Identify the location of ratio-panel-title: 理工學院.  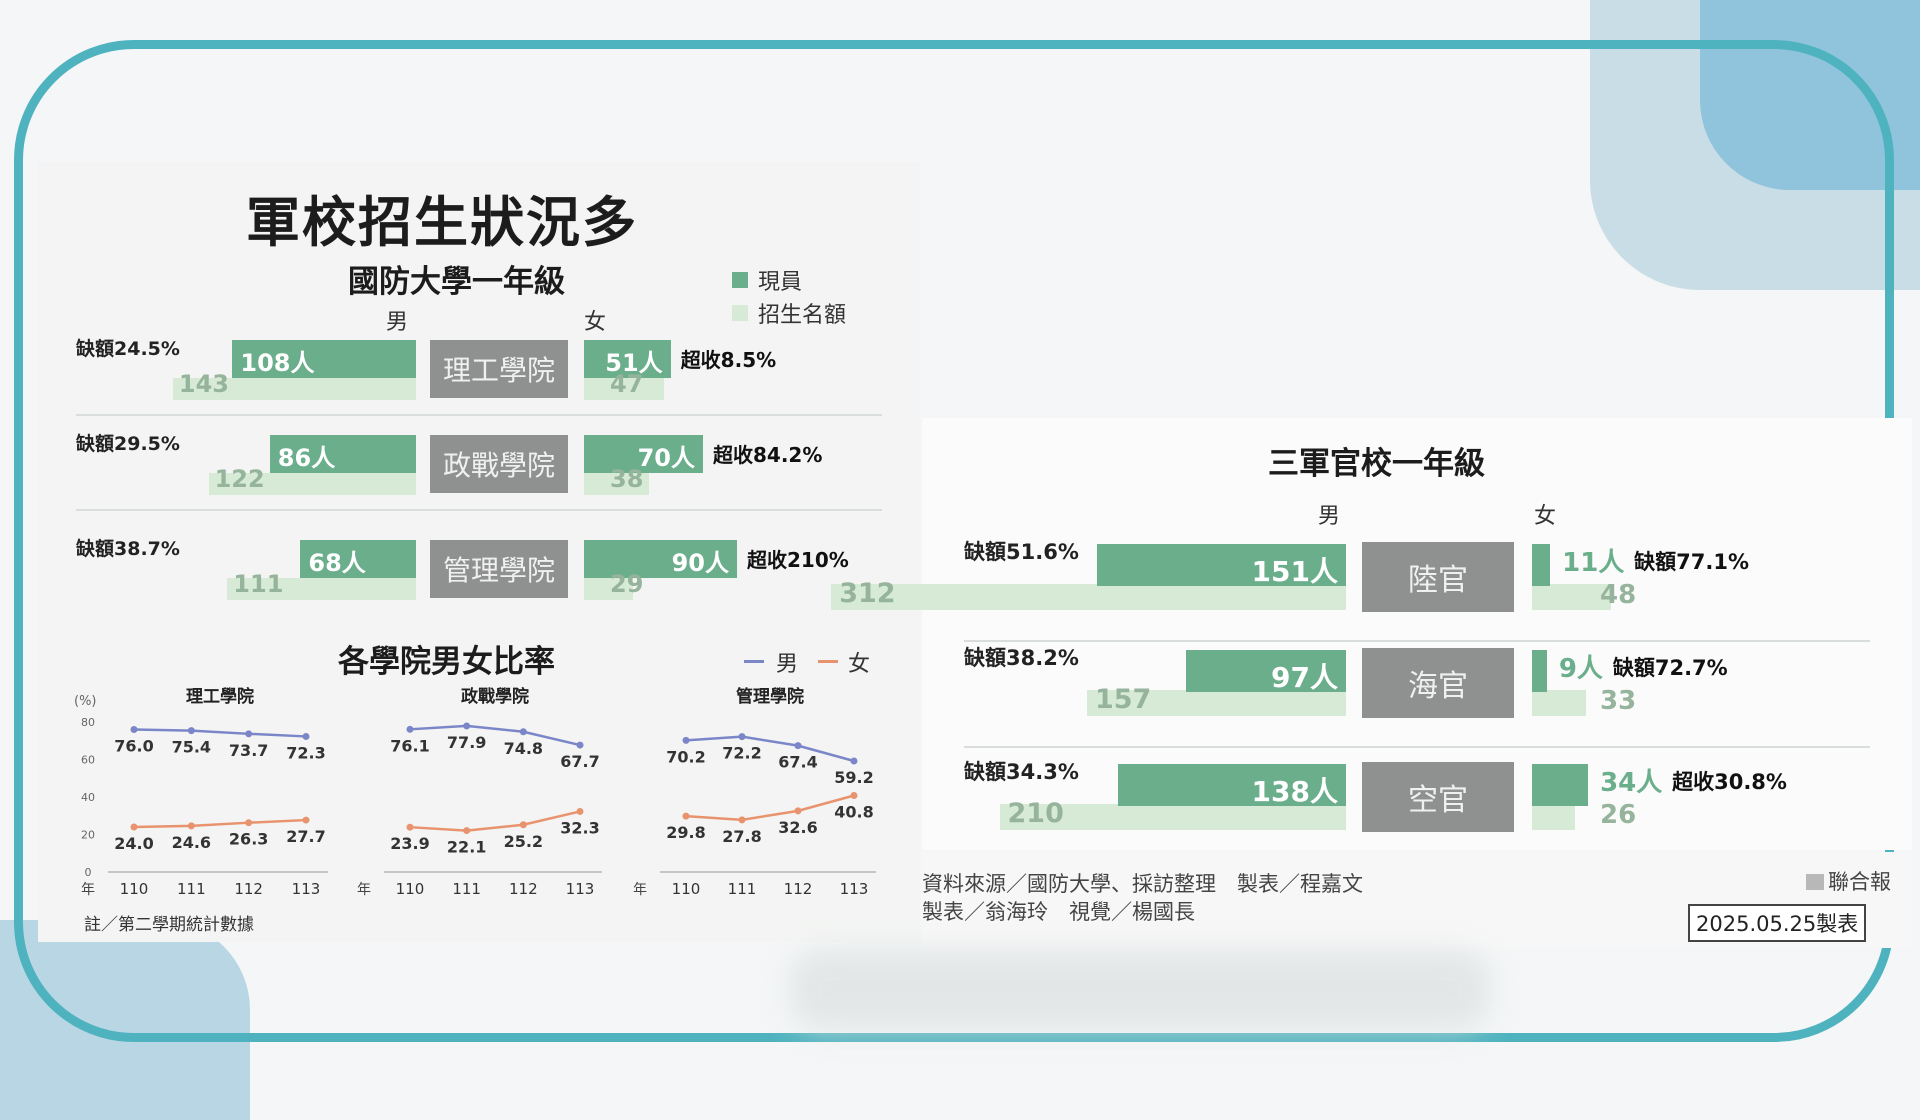
(220, 696).